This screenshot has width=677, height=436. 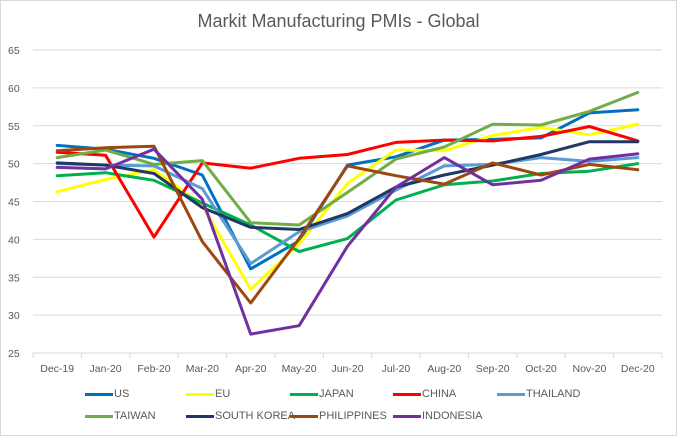 I want to click on legend-item-eu: EU, so click(x=208, y=394).